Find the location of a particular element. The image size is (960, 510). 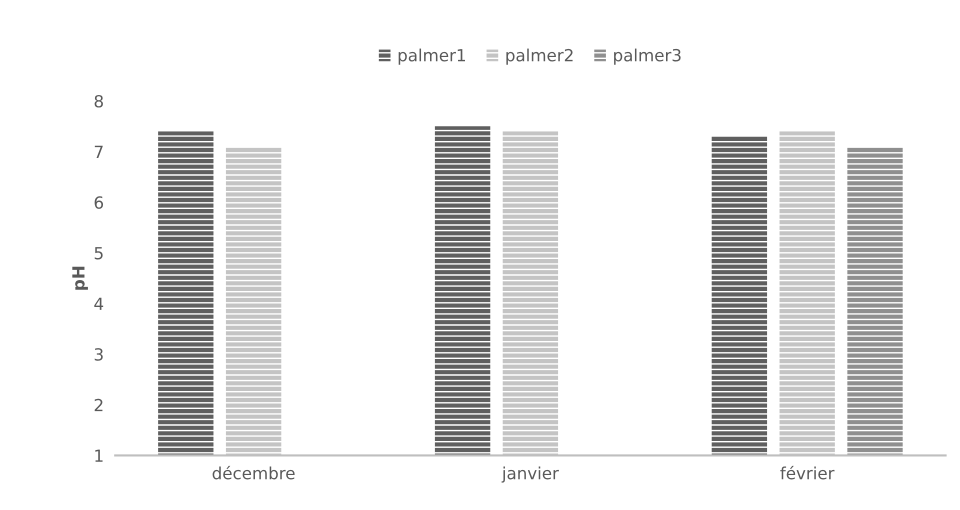

y-tick-label: 6 is located at coordinates (99, 202).